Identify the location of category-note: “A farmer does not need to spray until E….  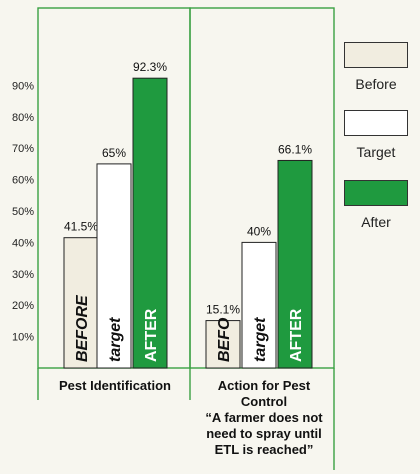
(264, 433).